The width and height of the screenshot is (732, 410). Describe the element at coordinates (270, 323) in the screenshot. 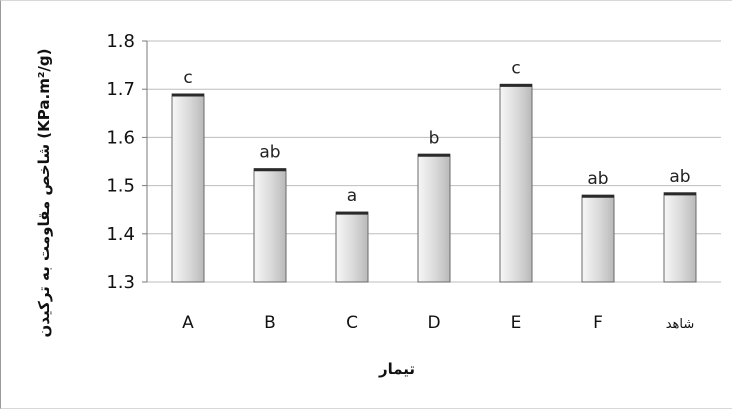

I see `x-tick-label: B` at that location.